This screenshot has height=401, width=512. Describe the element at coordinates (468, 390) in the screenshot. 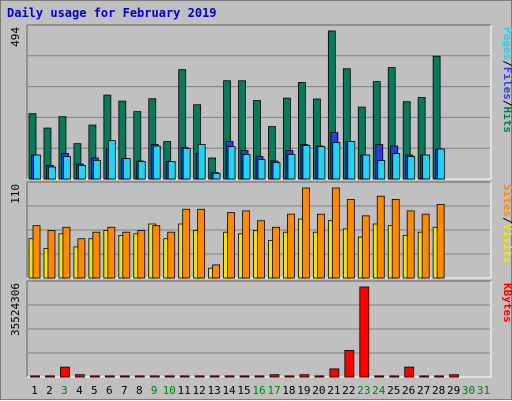

I see `x-tick-label: 30` at that location.